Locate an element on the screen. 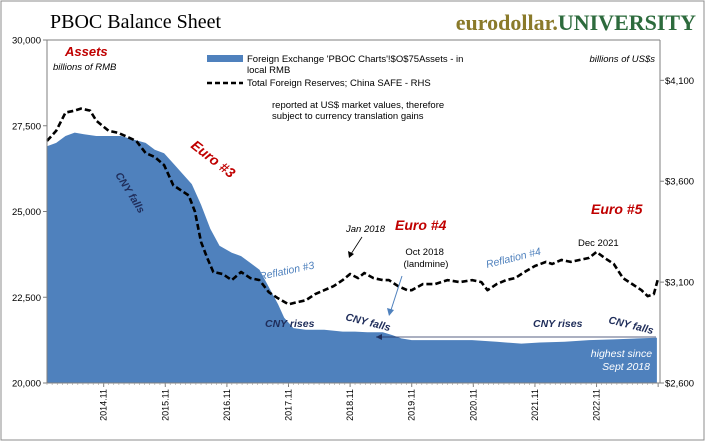 The height and width of the screenshot is (441, 705). x-tick-label: 2018.11 is located at coordinates (350, 405).